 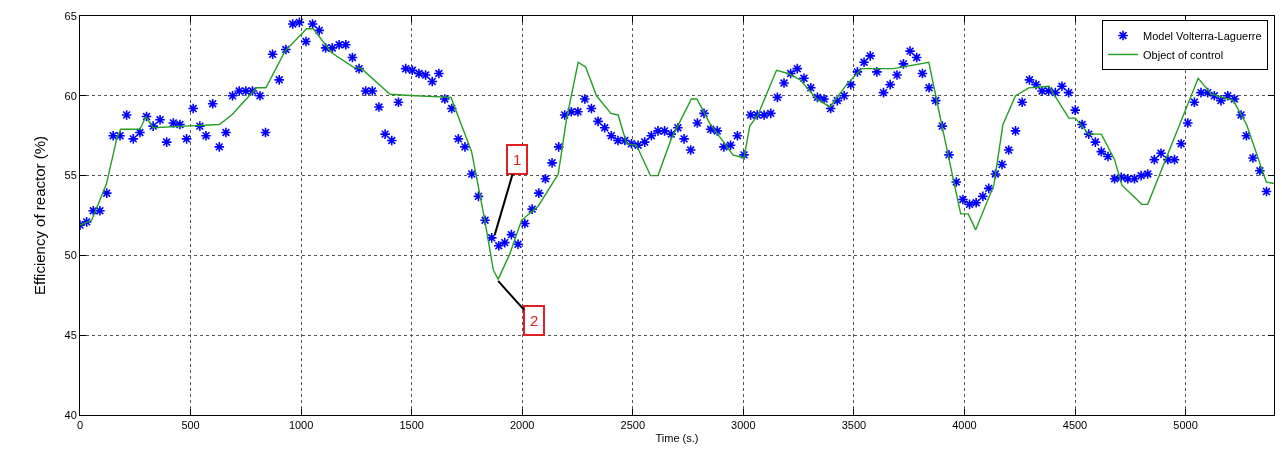 What do you see at coordinates (411, 425) in the screenshot?
I see `x-tick-label: 1500` at bounding box center [411, 425].